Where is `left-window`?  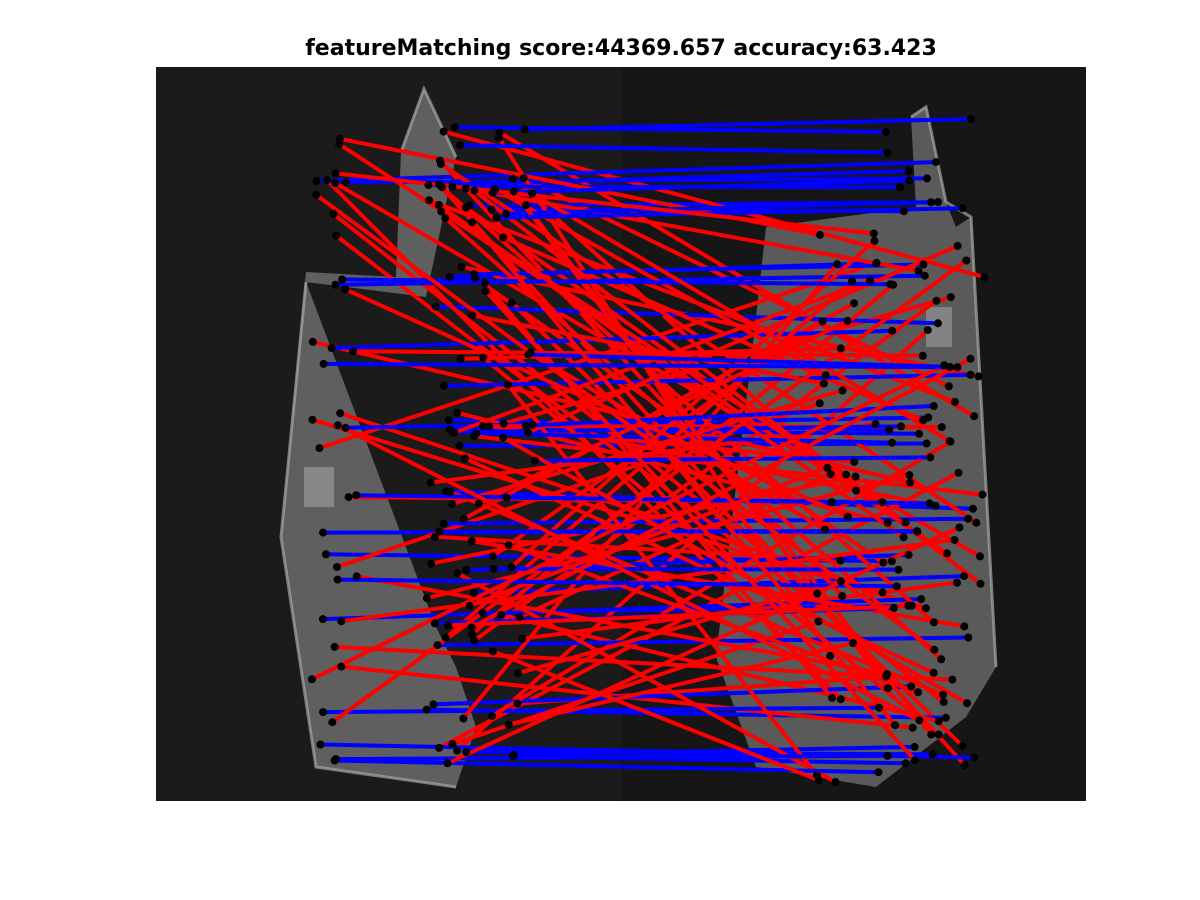
left-window is located at coordinates (319, 487).